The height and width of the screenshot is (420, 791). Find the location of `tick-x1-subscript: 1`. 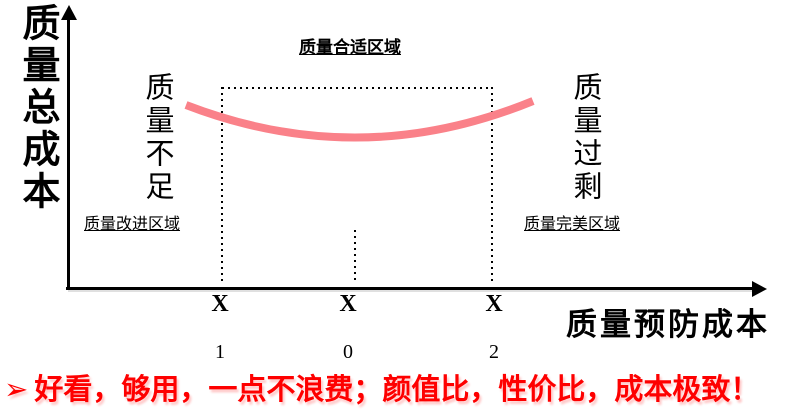

tick-x1-subscript: 1 is located at coordinates (220, 352).